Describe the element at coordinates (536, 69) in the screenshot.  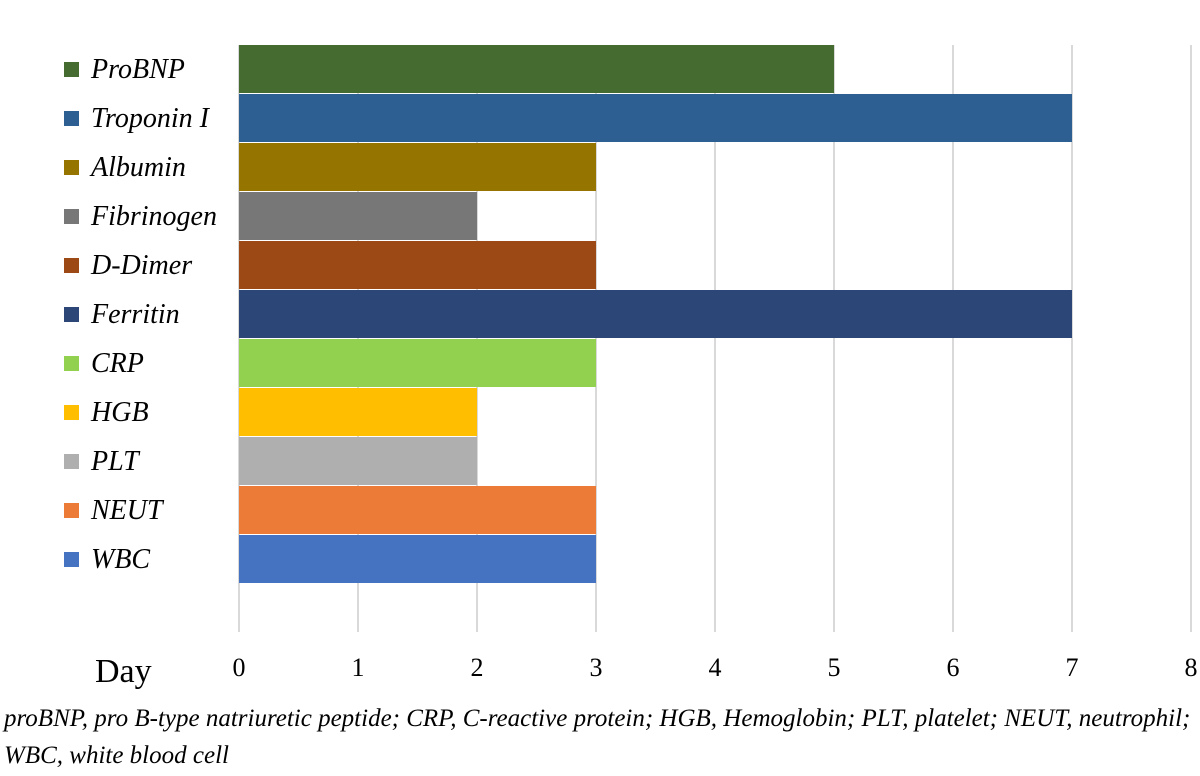
I see `bar-probnp` at that location.